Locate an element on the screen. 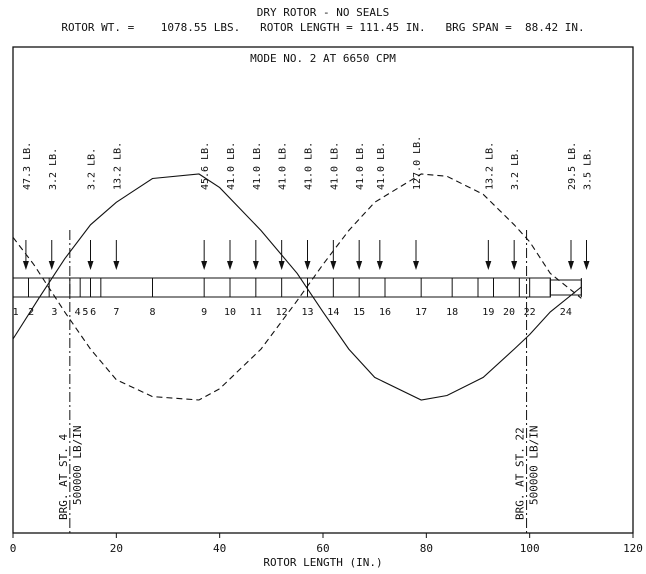 This screenshot has height=574, width=646. x-tick-label: 80 is located at coordinates (426, 548).